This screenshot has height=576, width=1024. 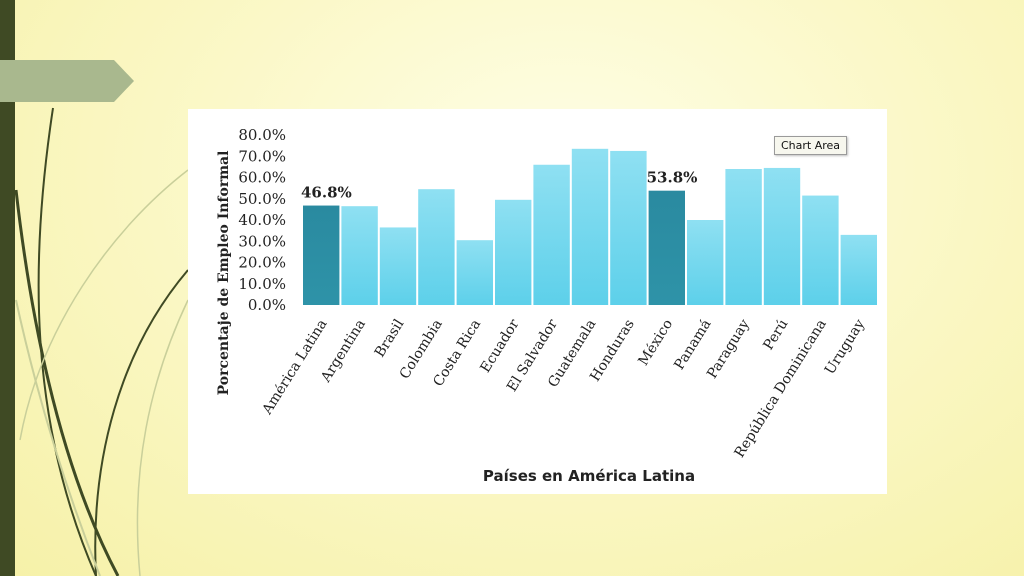 What do you see at coordinates (262, 220) in the screenshot?
I see `y-tick-label: 40.0%` at bounding box center [262, 220].